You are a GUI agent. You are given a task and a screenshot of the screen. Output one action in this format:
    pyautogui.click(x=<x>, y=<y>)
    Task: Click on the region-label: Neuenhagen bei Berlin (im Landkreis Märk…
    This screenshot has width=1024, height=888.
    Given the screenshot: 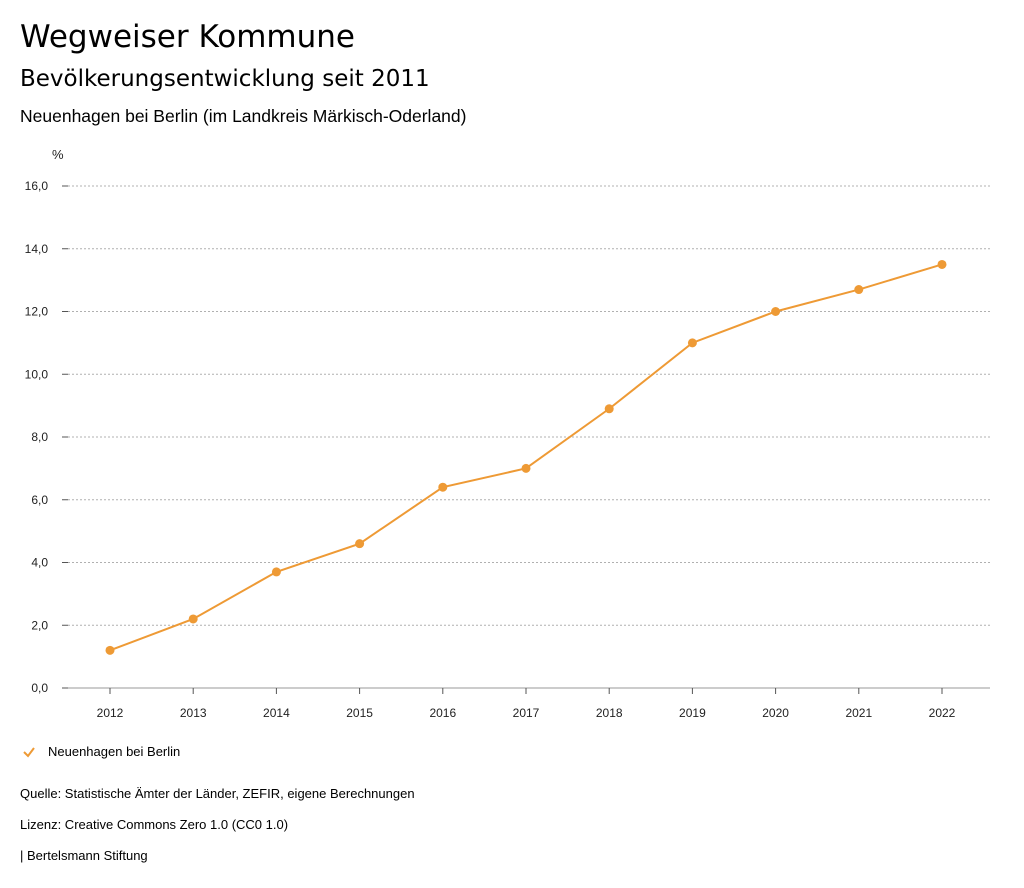 What is the action you would take?
    pyautogui.click(x=243, y=116)
    